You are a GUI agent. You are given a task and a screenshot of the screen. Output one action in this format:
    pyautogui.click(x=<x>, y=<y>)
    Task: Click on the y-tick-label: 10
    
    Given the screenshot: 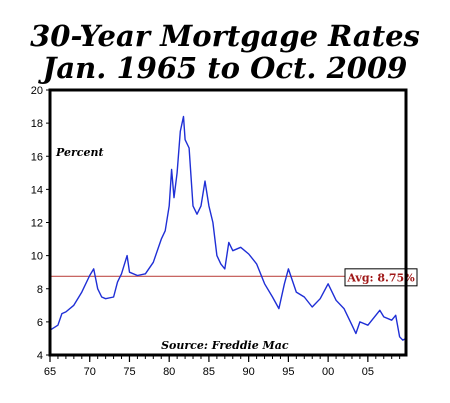 What is the action you would take?
    pyautogui.click(x=37, y=257)
    